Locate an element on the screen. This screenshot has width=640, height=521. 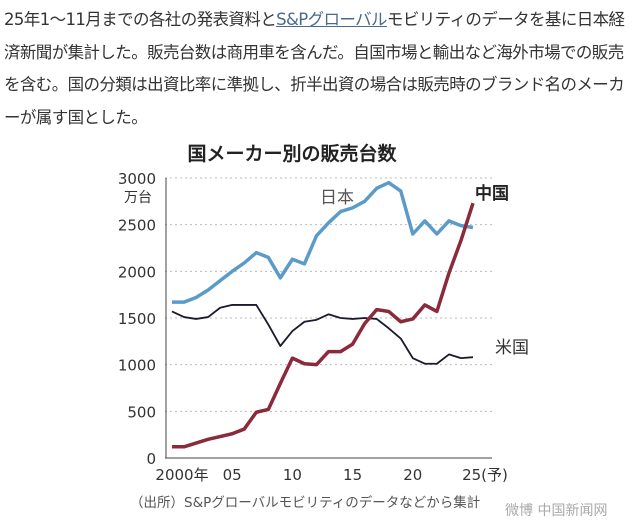
y-tick-label: 2000 is located at coordinates (137, 272).